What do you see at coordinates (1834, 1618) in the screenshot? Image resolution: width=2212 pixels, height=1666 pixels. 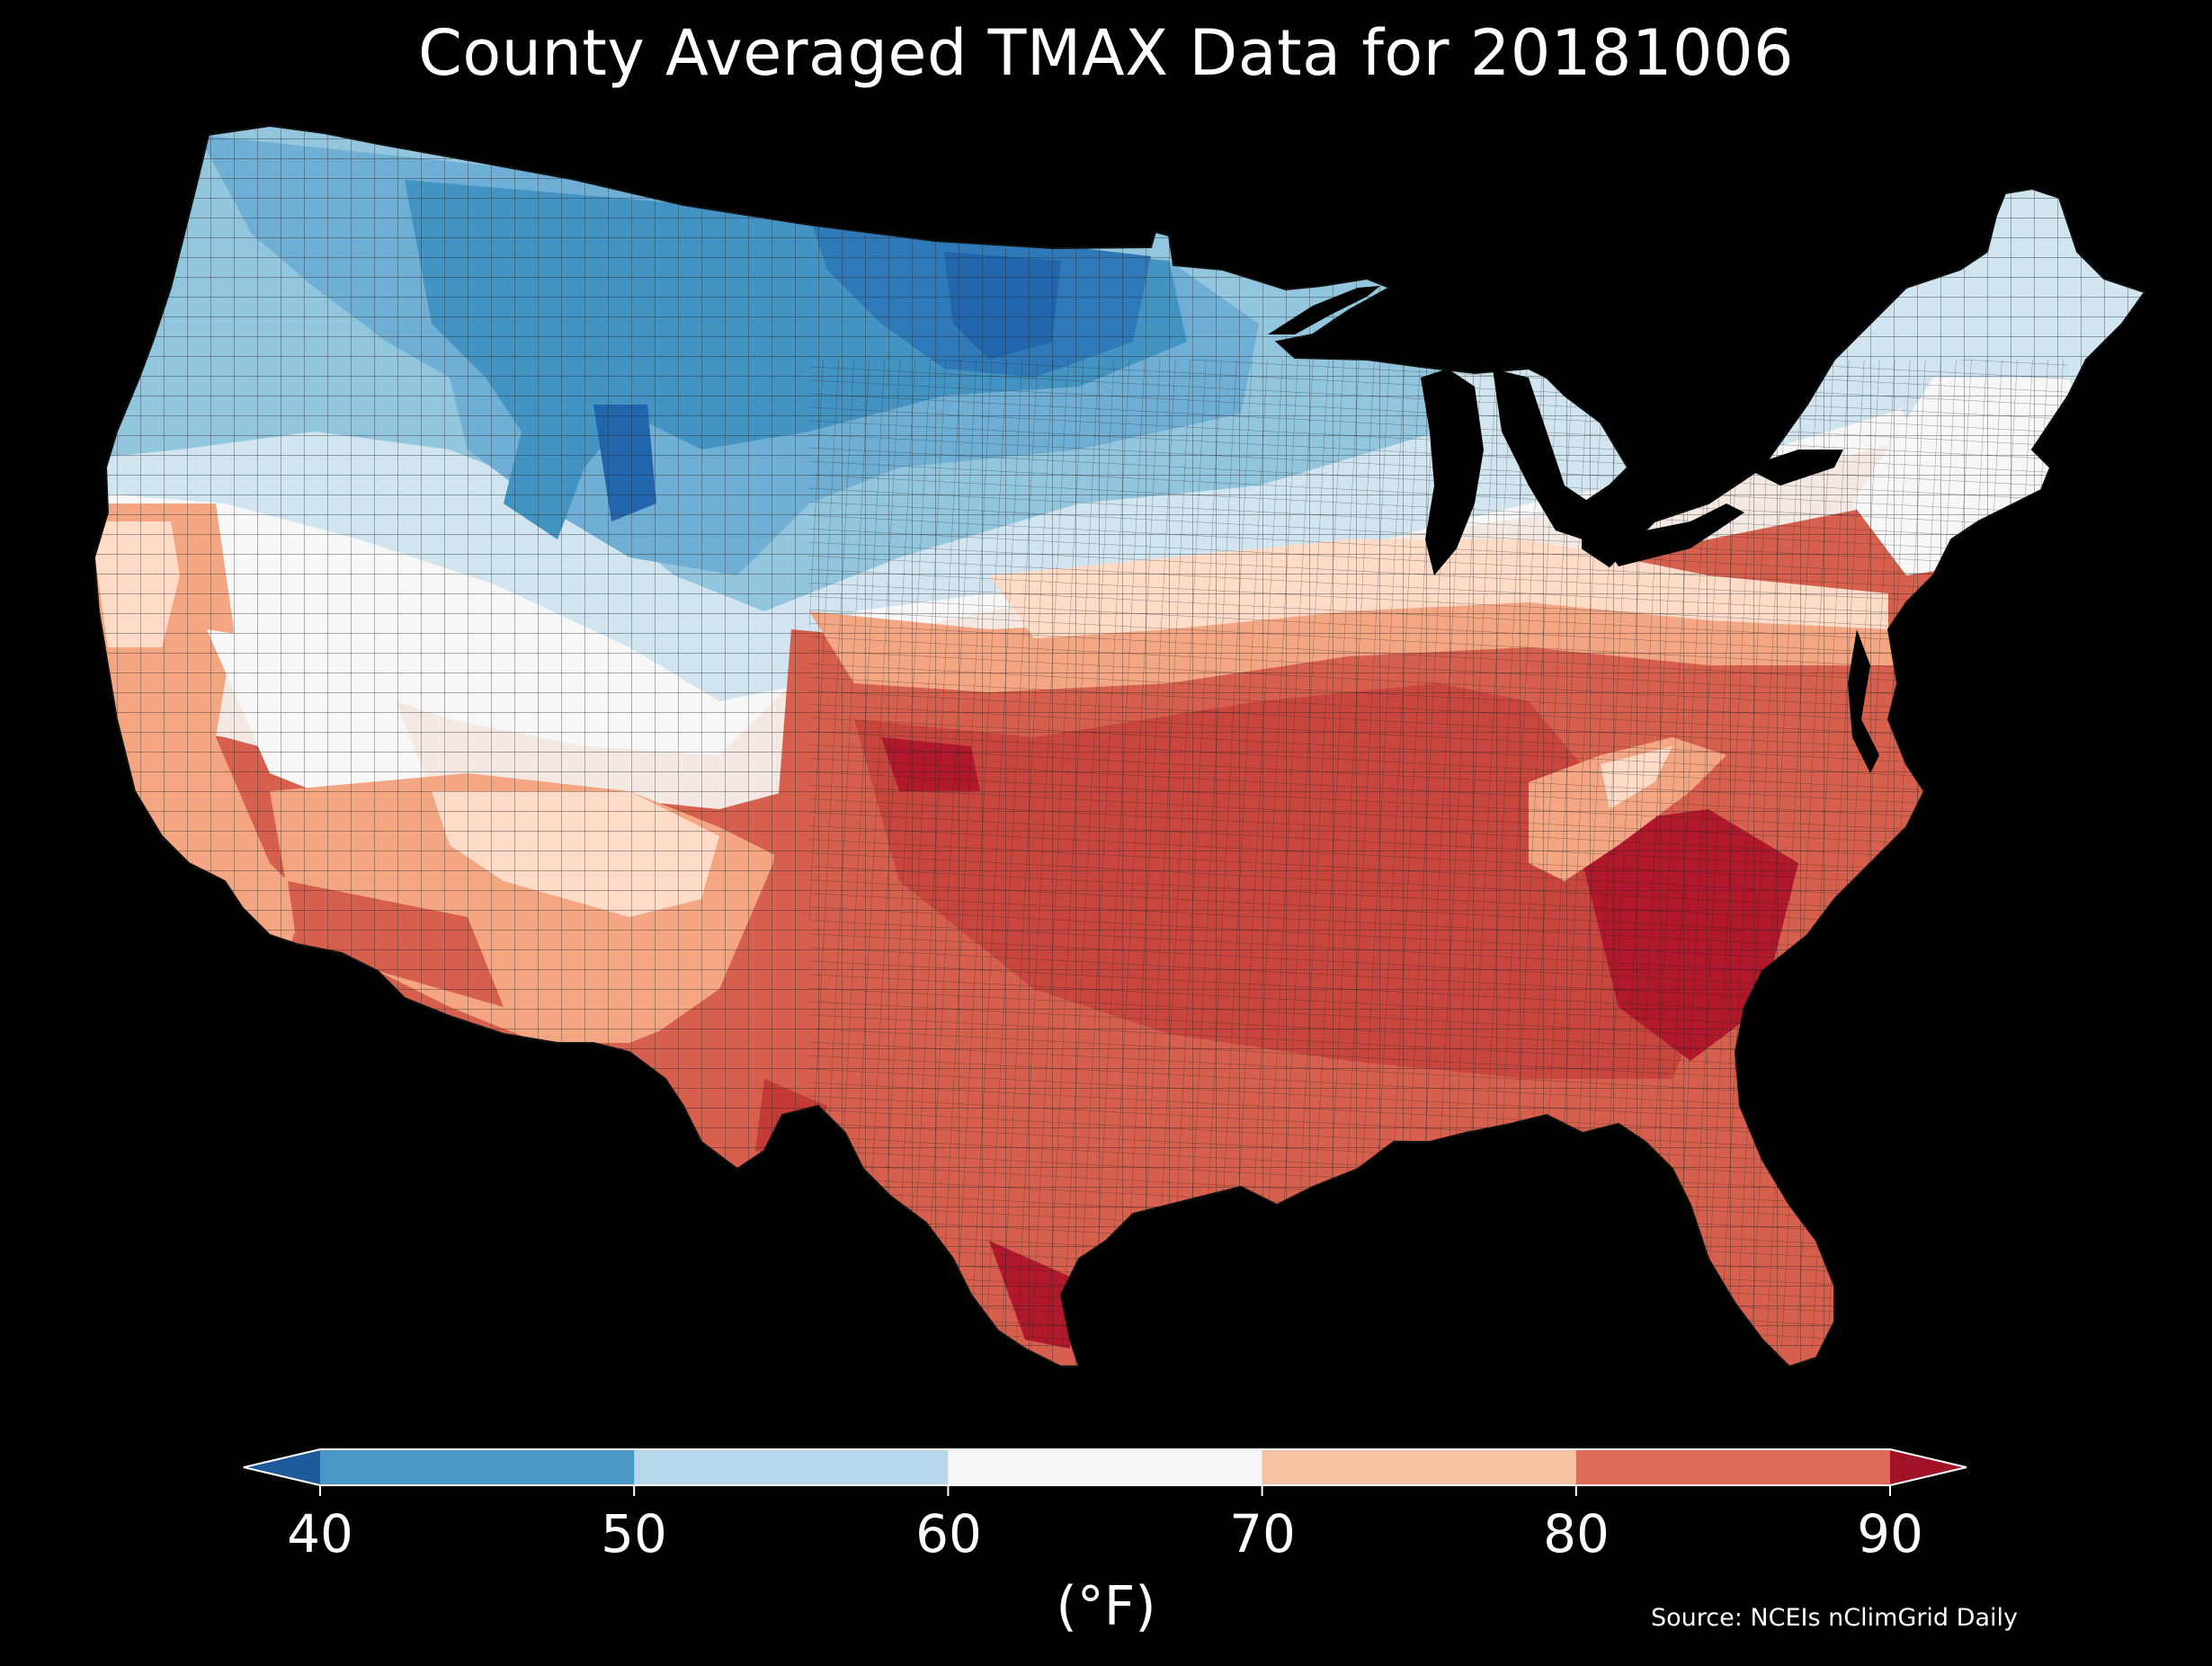 I see `source-credit: Source: NCEIs nClimGrid Daily` at bounding box center [1834, 1618].